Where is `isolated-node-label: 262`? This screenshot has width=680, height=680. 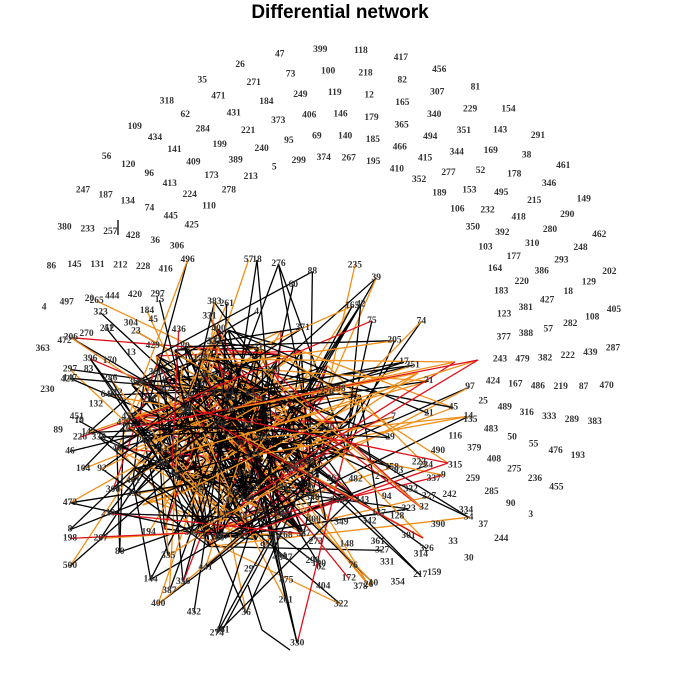
isolated-node-label: 262 is located at coordinates (292, 470).